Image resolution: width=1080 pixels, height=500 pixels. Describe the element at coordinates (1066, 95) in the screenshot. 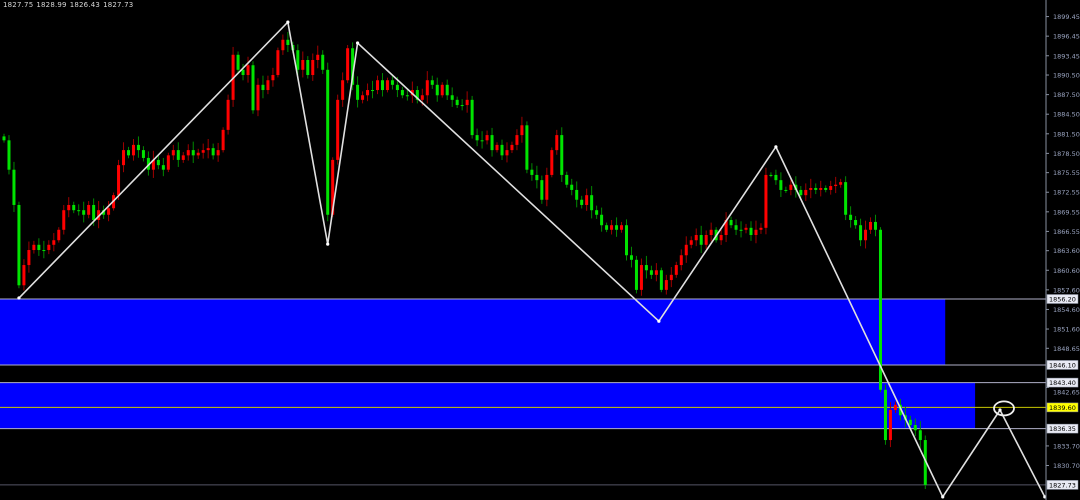

I see `axis-tick-label: 1887.50` at that location.